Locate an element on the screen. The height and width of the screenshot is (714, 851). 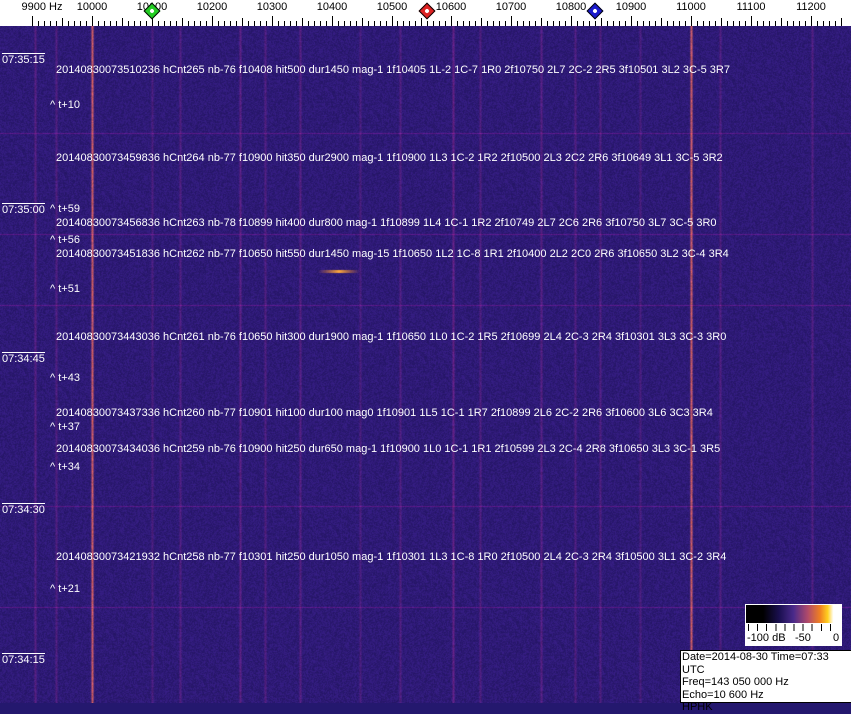
color-gradient is located at coordinates (793, 614).